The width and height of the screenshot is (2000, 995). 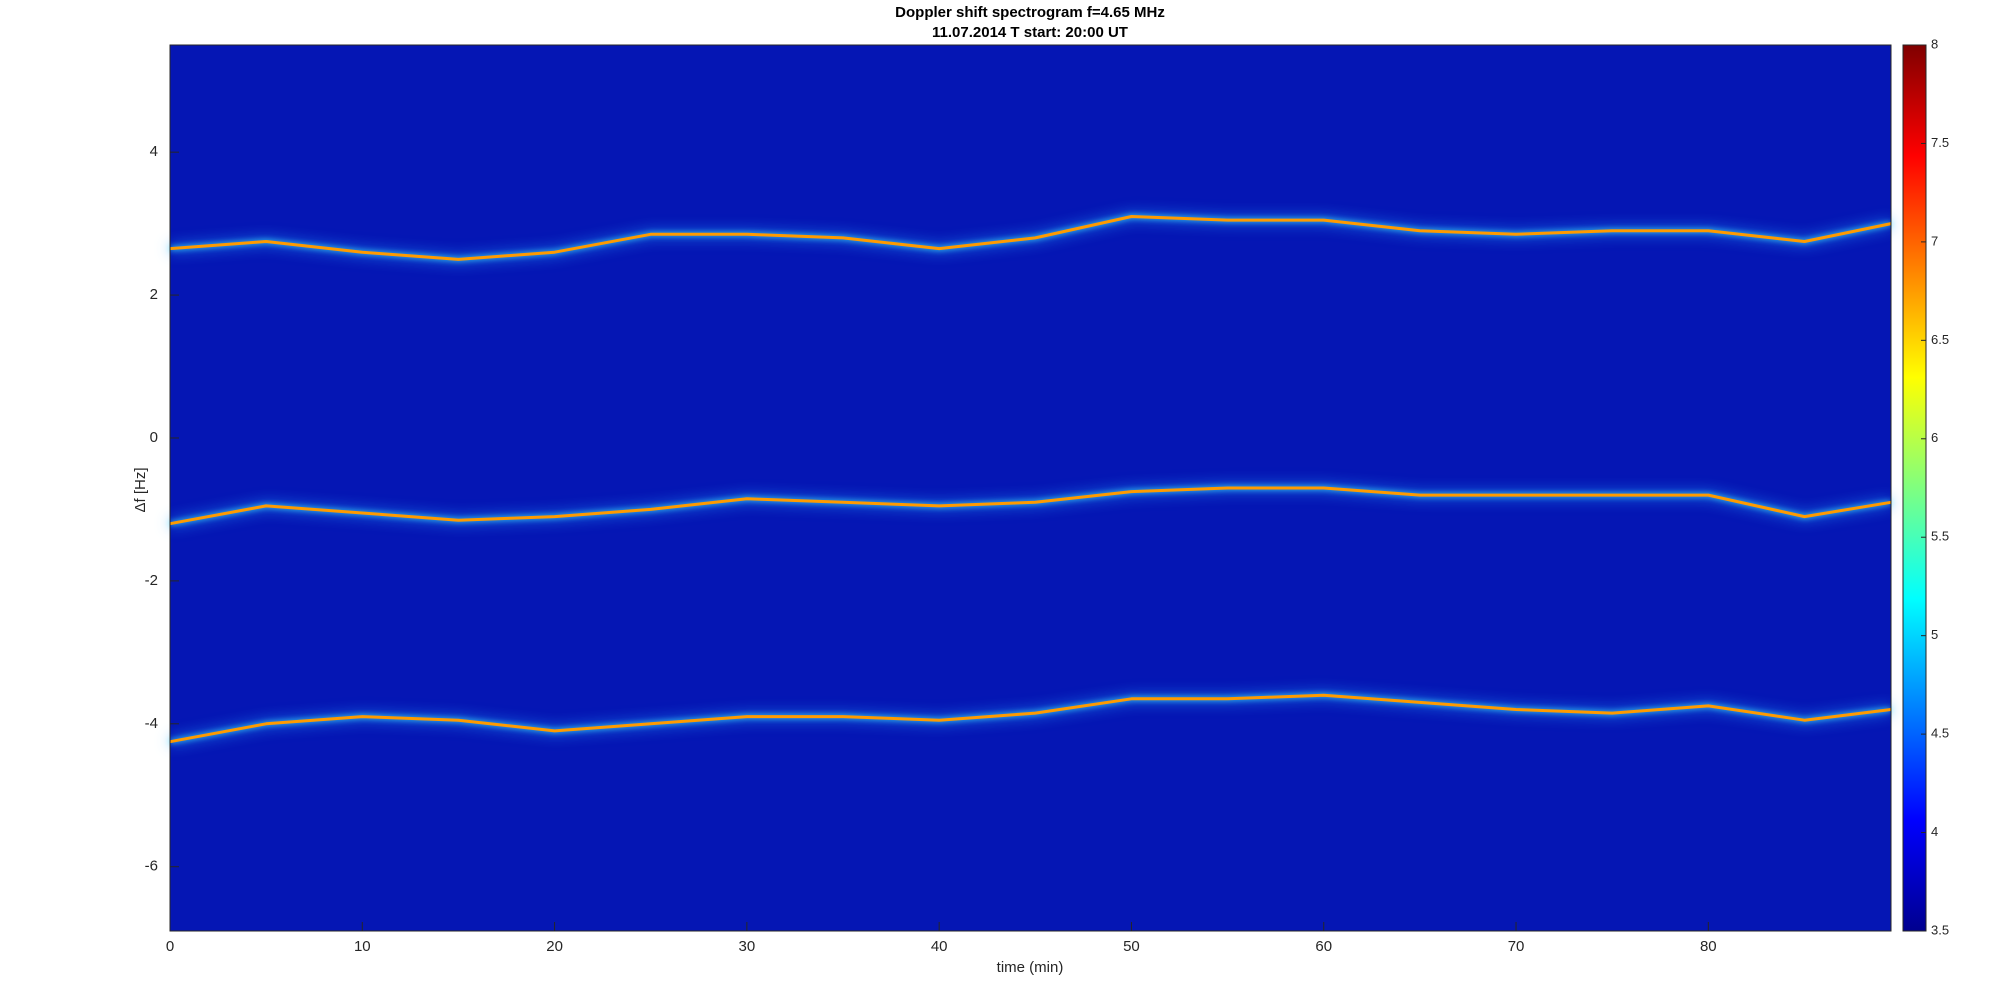 What do you see at coordinates (747, 946) in the screenshot?
I see `x-tick-label: 30` at bounding box center [747, 946].